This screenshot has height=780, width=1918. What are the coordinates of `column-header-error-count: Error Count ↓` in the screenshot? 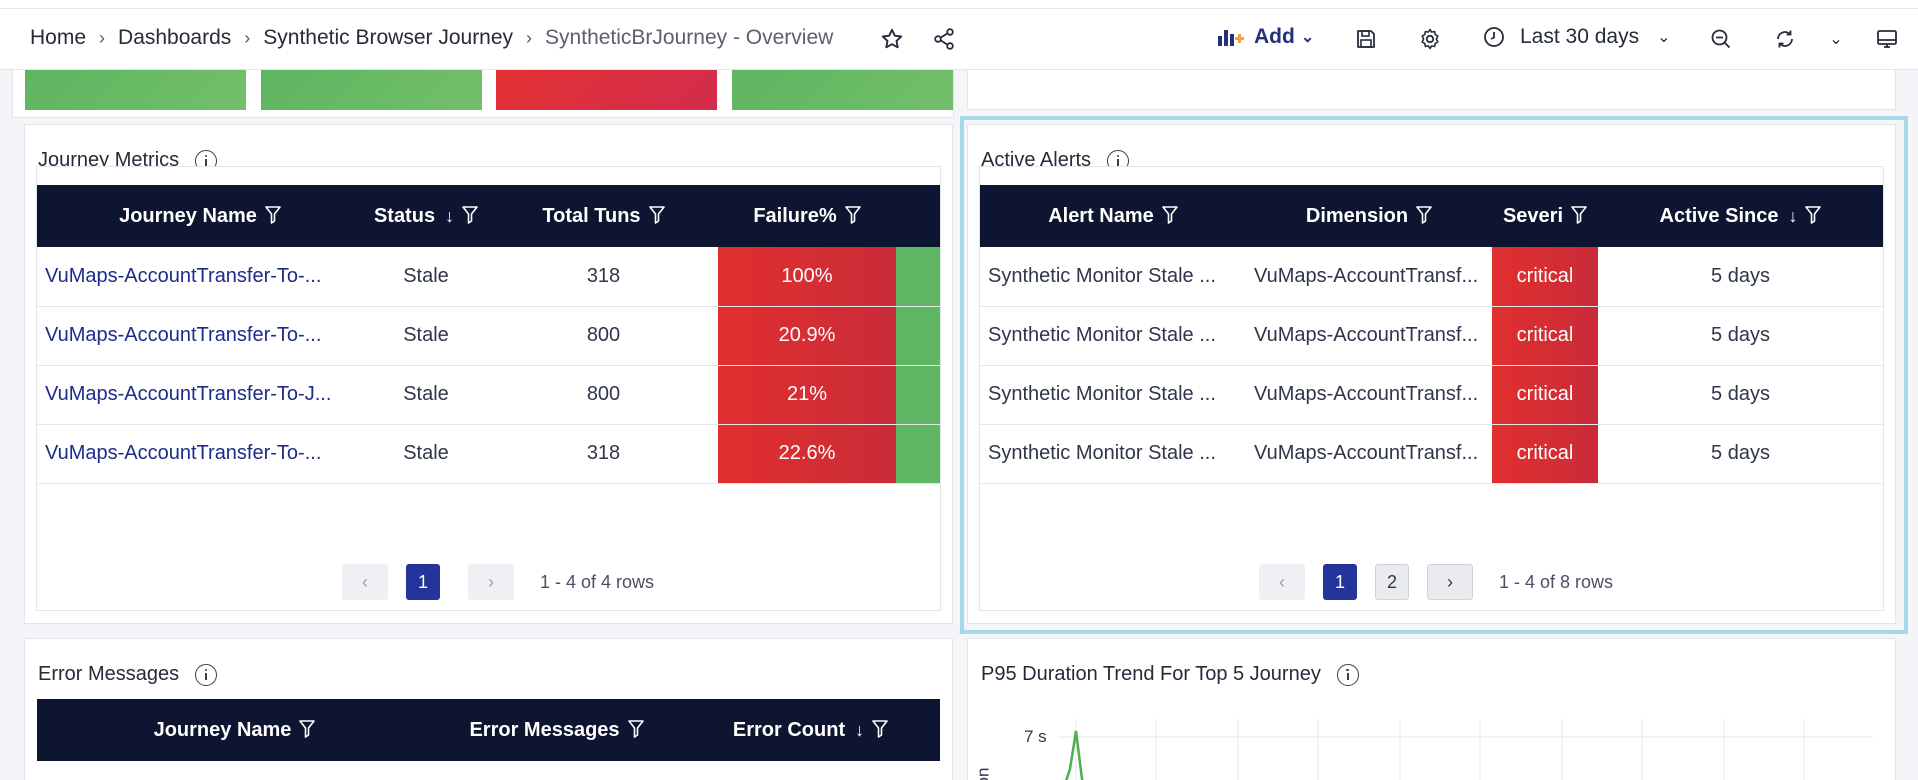 It's located at (810, 730).